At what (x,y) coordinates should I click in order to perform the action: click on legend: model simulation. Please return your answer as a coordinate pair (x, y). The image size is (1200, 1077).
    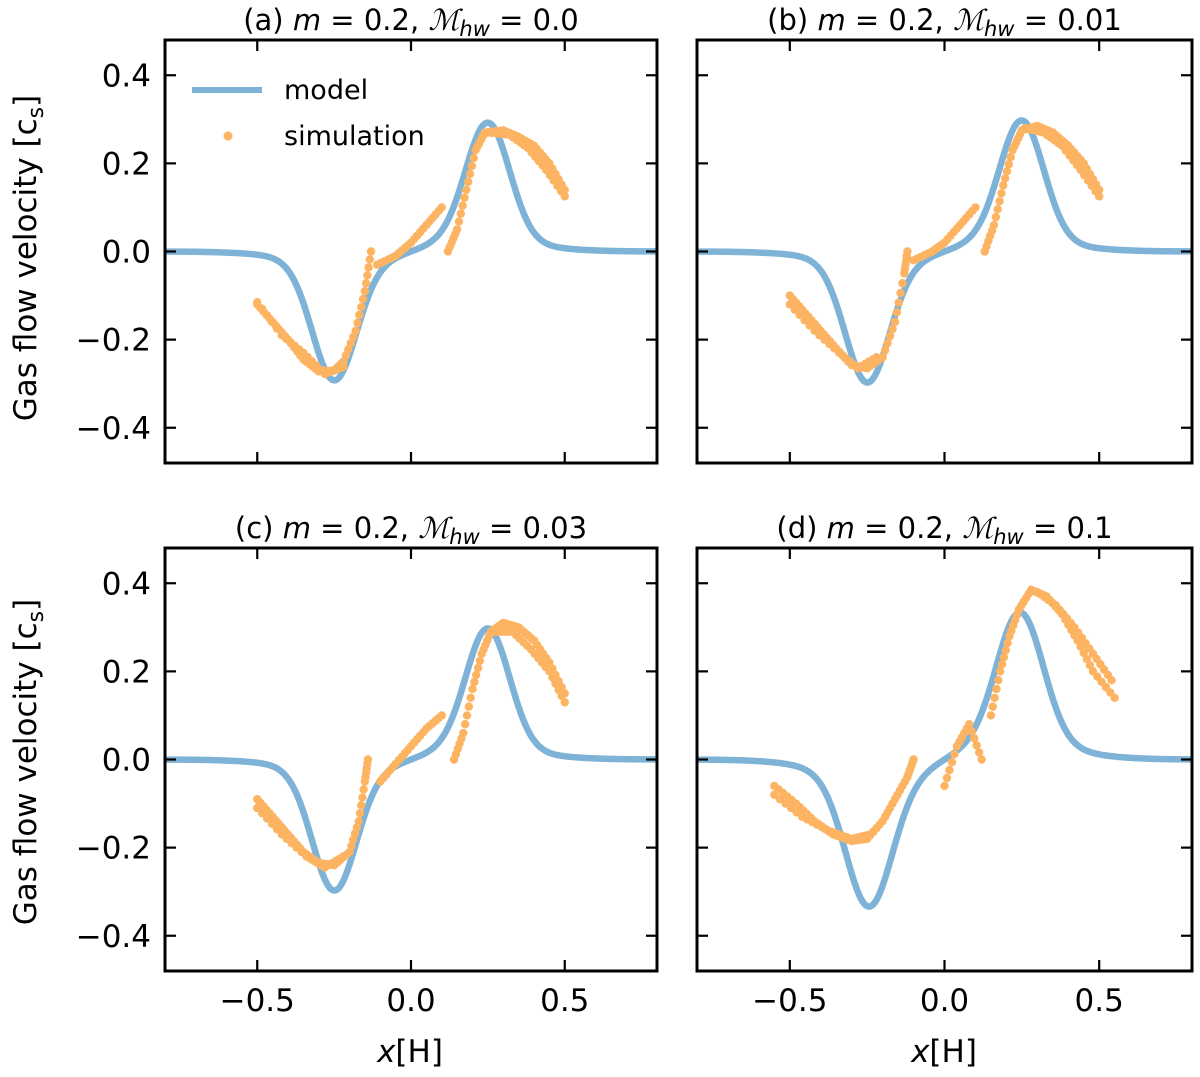
    Looking at the image, I should click on (308, 113).